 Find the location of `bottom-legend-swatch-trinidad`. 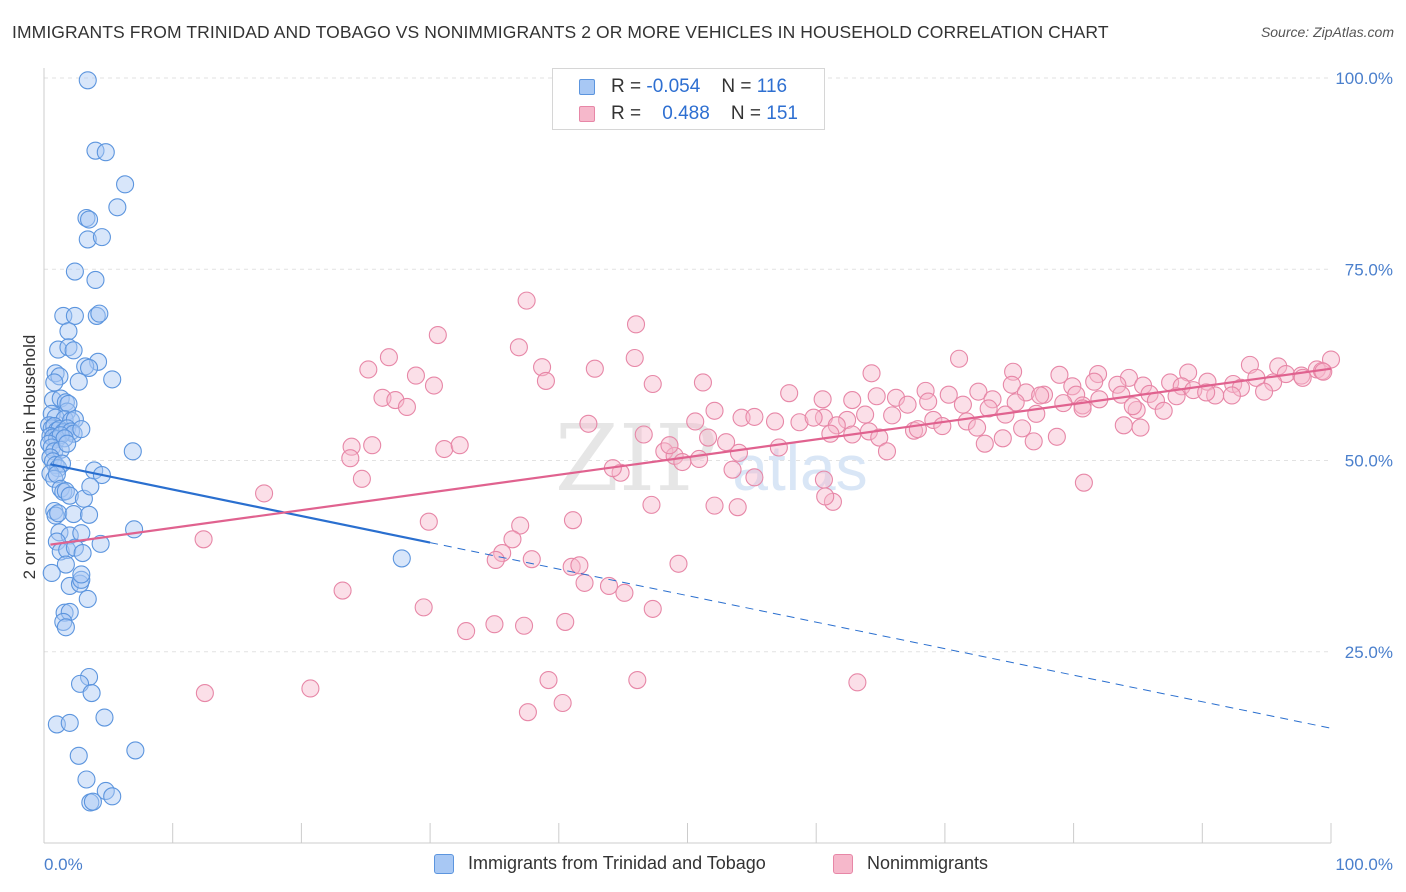

bottom-legend-swatch-trinidad is located at coordinates (444, 864).